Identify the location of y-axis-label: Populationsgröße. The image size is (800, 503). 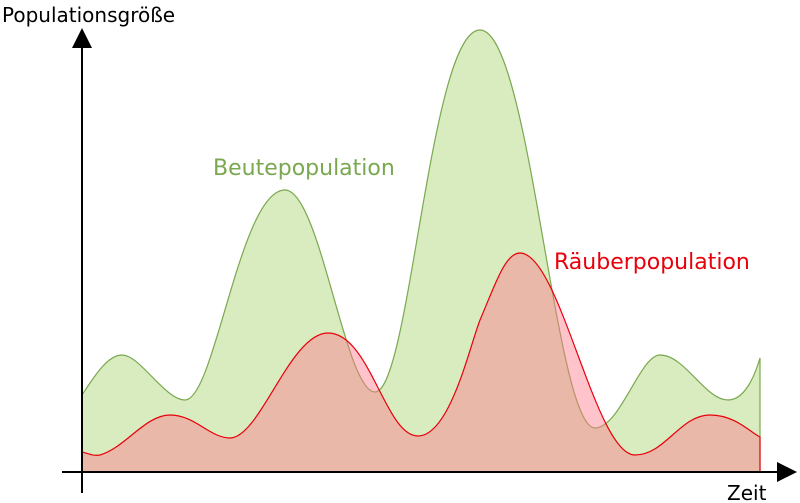
(88, 15).